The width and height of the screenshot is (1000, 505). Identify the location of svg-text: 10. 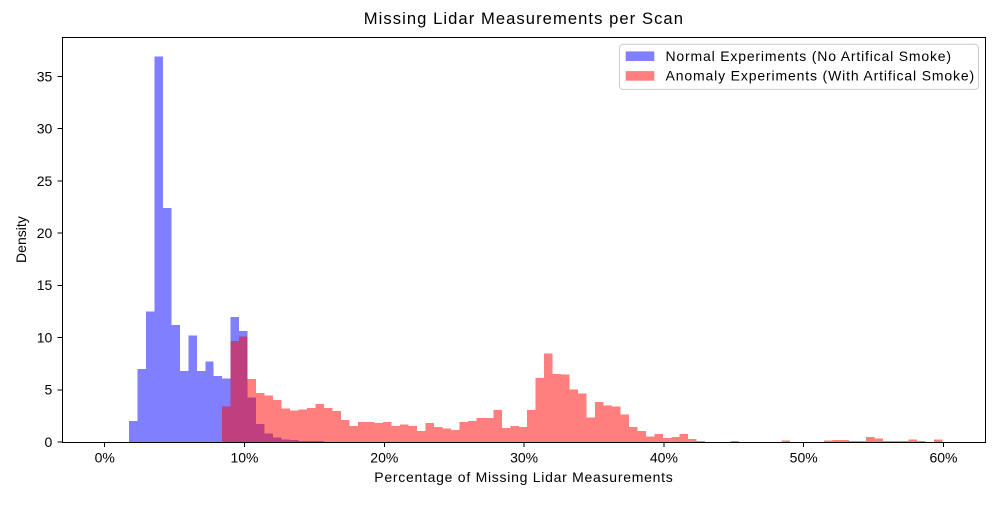
(45, 337).